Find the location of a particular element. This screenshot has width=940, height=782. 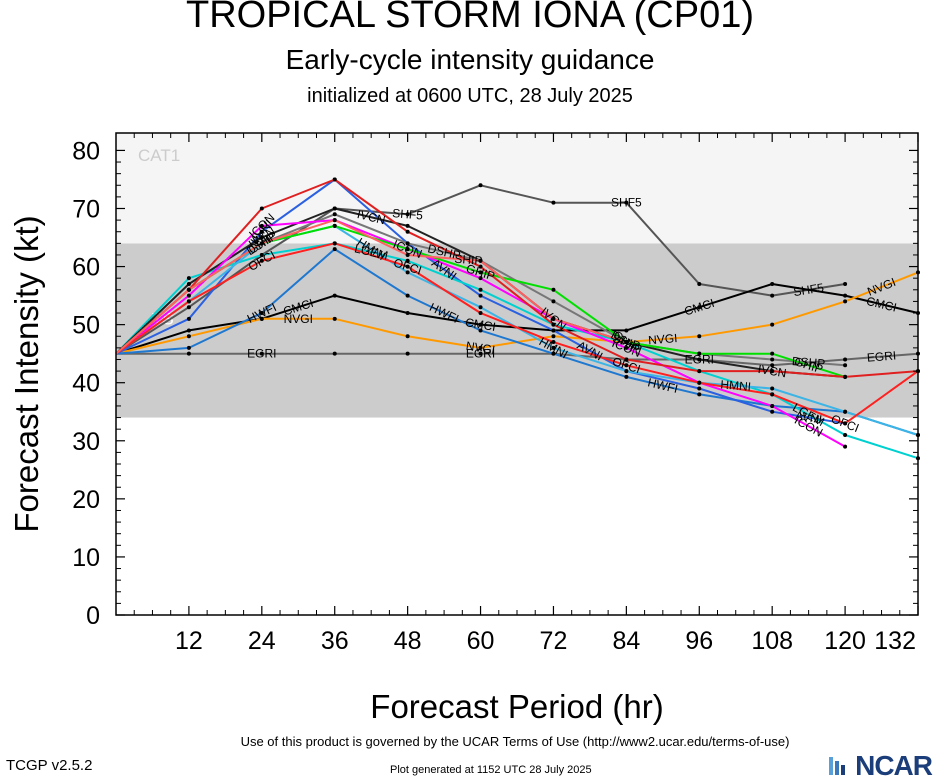

chart-subtitle: Early-cycle intensity guidance is located at coordinates (470, 59).